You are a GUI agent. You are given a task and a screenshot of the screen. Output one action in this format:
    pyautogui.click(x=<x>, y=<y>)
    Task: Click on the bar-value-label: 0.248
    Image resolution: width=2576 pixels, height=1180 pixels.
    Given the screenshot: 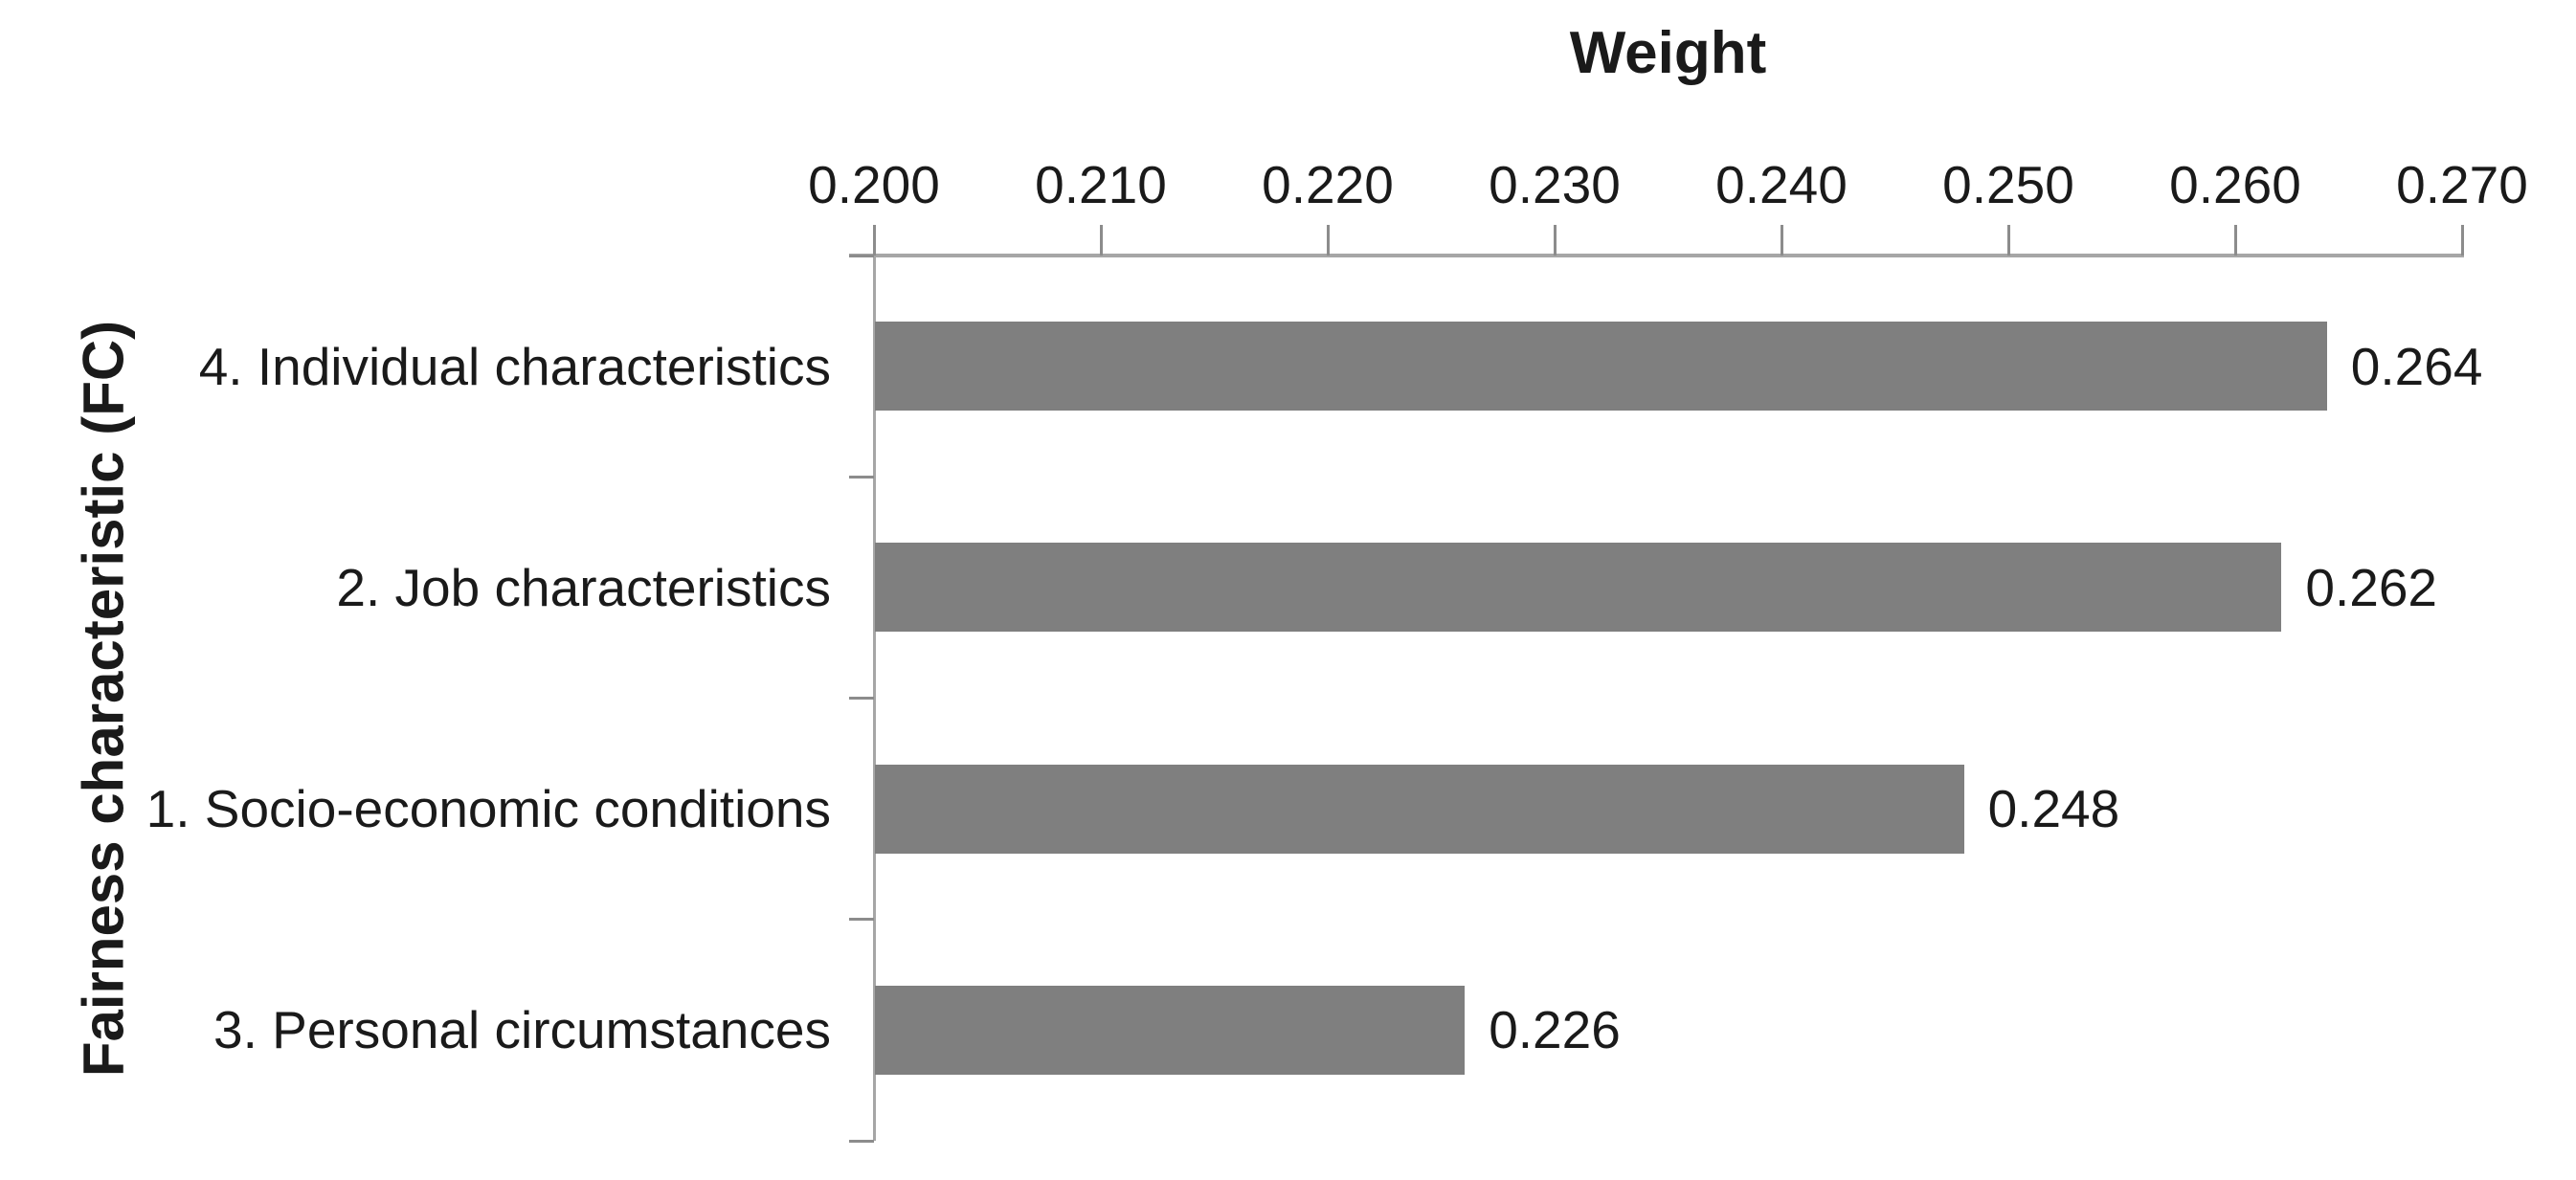 What is the action you would take?
    pyautogui.click(x=2054, y=808)
    